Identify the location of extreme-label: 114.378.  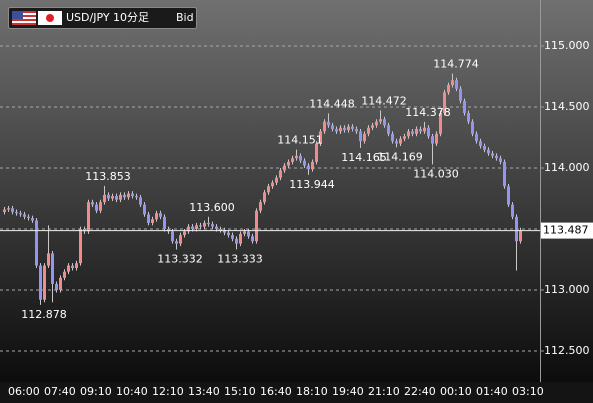
(428, 112).